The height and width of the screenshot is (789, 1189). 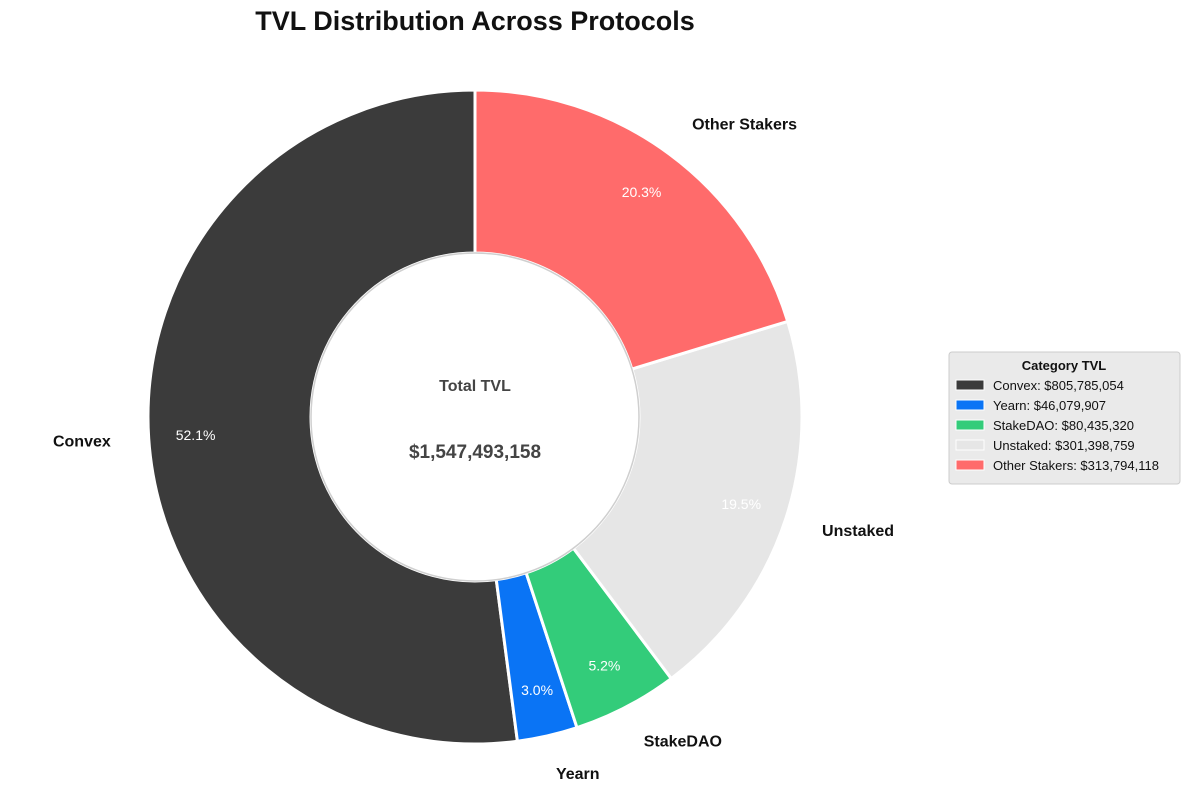 What do you see at coordinates (970, 445) in the screenshot?
I see `legend-swatch-unstaked` at bounding box center [970, 445].